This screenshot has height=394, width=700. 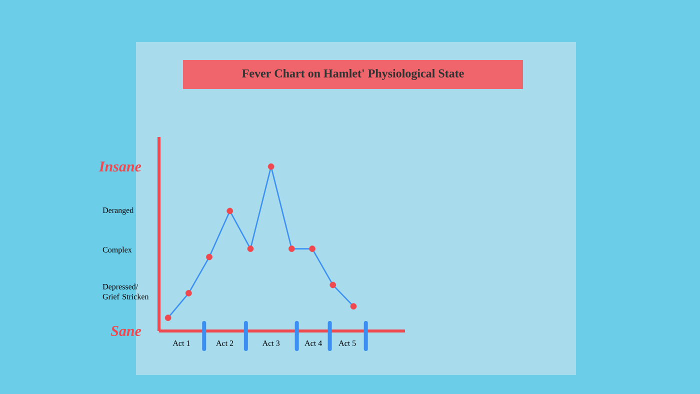 I want to click on text: Deranged, so click(x=118, y=211).